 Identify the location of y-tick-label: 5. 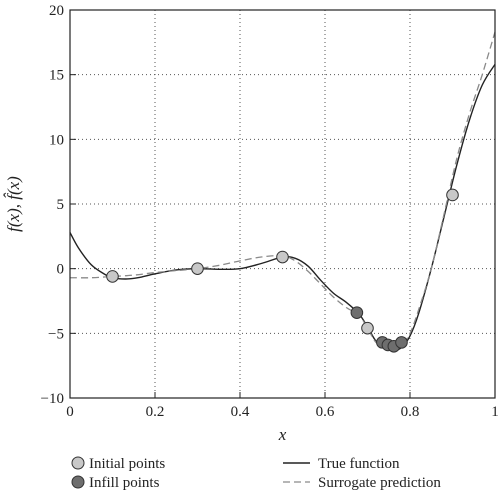
(61, 205).